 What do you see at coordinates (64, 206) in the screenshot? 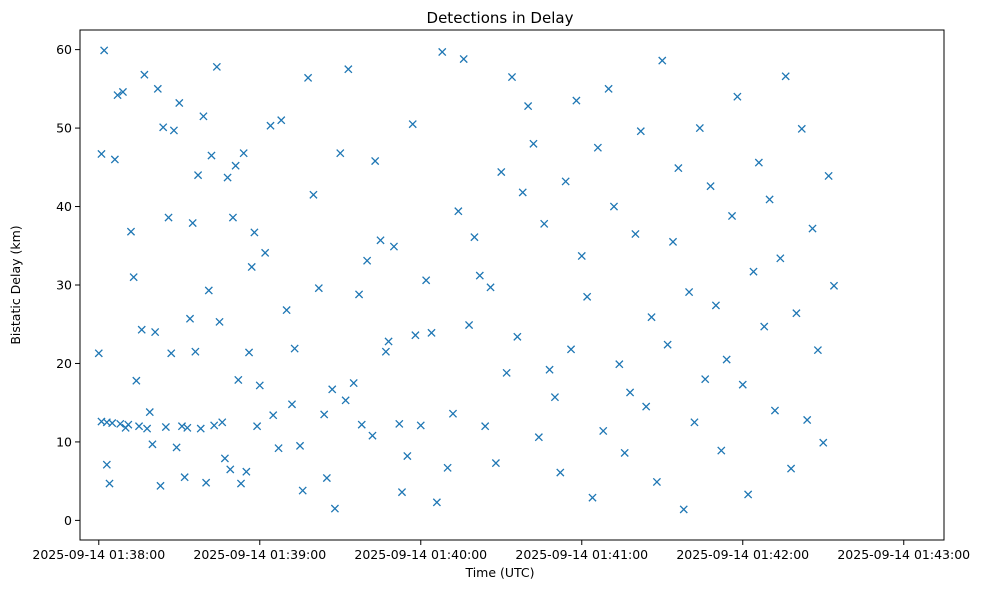
I see `y-tick-label: 40` at bounding box center [64, 206].